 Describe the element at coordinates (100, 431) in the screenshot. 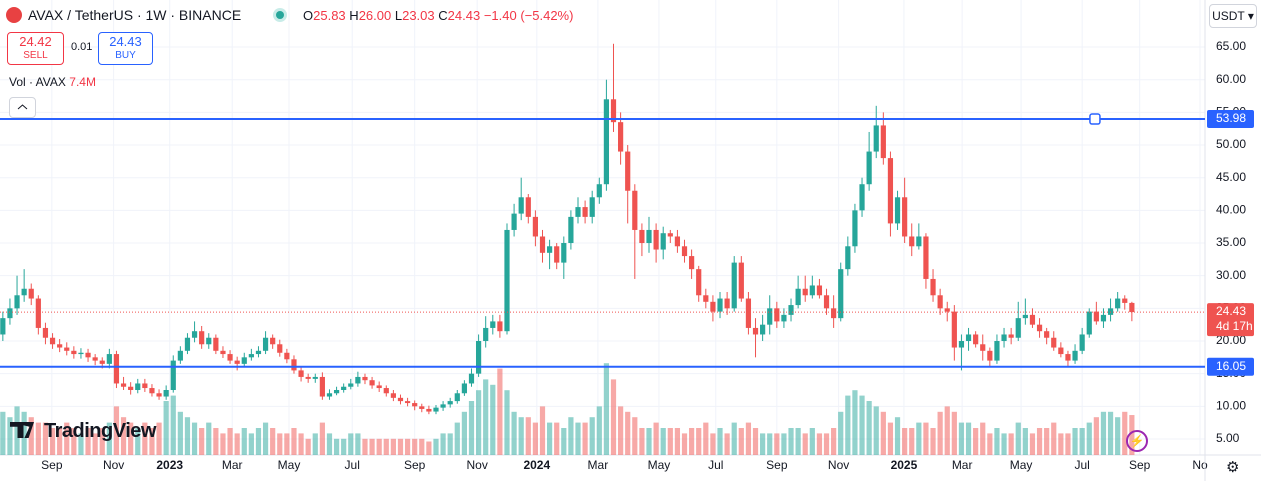

I see `watermark-text: TradingView` at that location.